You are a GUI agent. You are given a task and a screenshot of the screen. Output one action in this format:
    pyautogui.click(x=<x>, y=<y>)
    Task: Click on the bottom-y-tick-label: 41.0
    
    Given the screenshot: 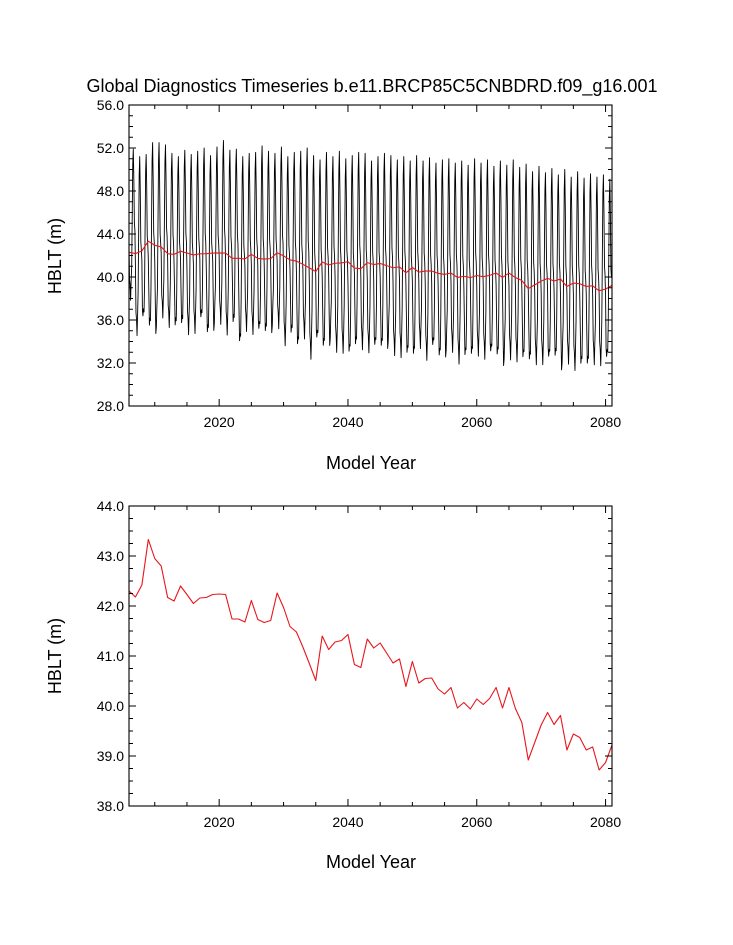 What is the action you would take?
    pyautogui.click(x=110, y=656)
    